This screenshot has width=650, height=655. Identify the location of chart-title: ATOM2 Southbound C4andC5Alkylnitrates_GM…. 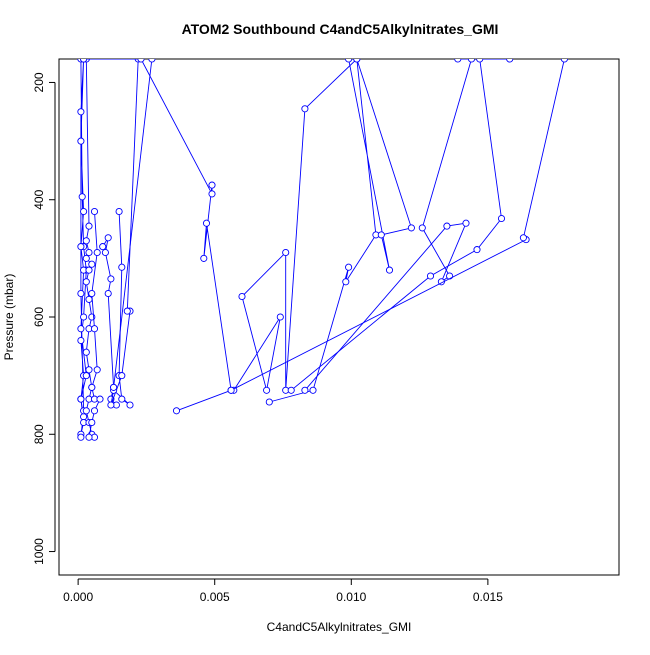
(340, 29).